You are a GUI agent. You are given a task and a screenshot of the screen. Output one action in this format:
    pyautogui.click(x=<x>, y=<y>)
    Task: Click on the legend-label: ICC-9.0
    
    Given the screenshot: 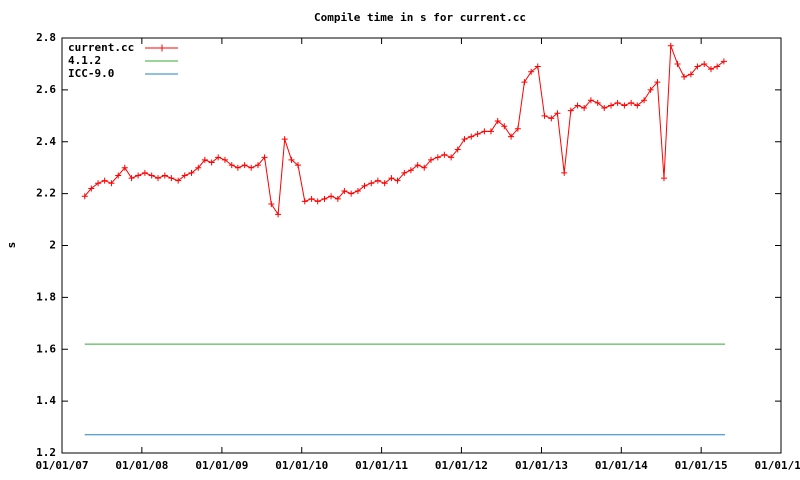 What is the action you would take?
    pyautogui.click(x=91, y=73)
    